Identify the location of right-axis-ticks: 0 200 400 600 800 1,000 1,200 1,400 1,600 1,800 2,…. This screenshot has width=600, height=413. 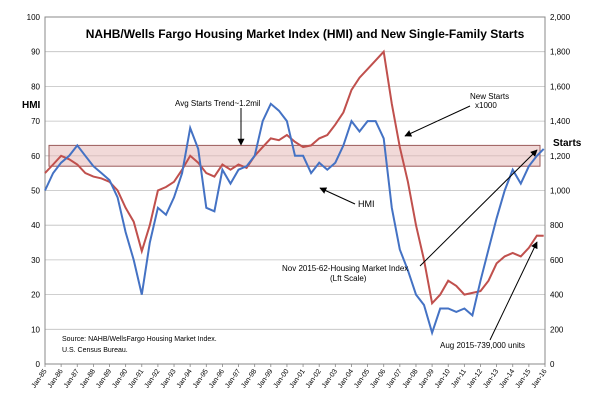
(560, 191).